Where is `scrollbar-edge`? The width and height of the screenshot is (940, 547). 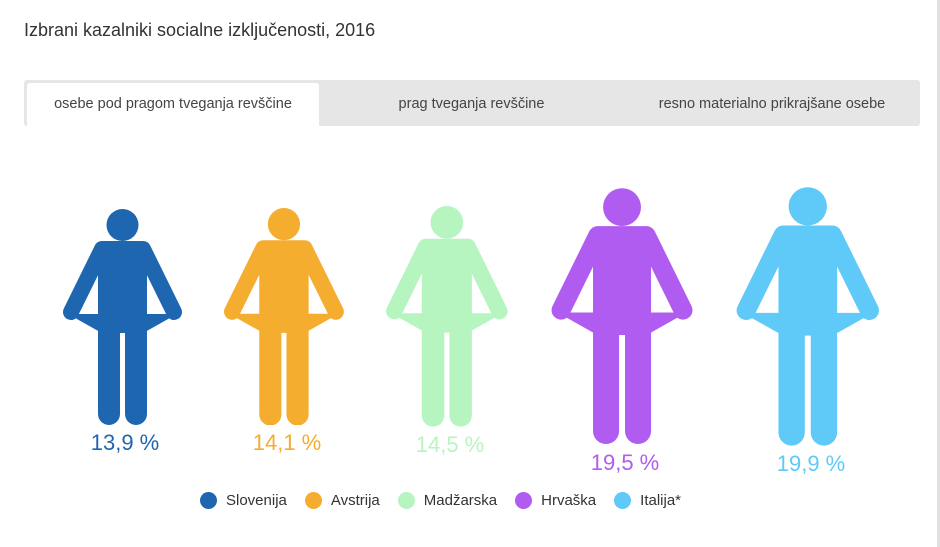
scrollbar-edge is located at coordinates (938, 273).